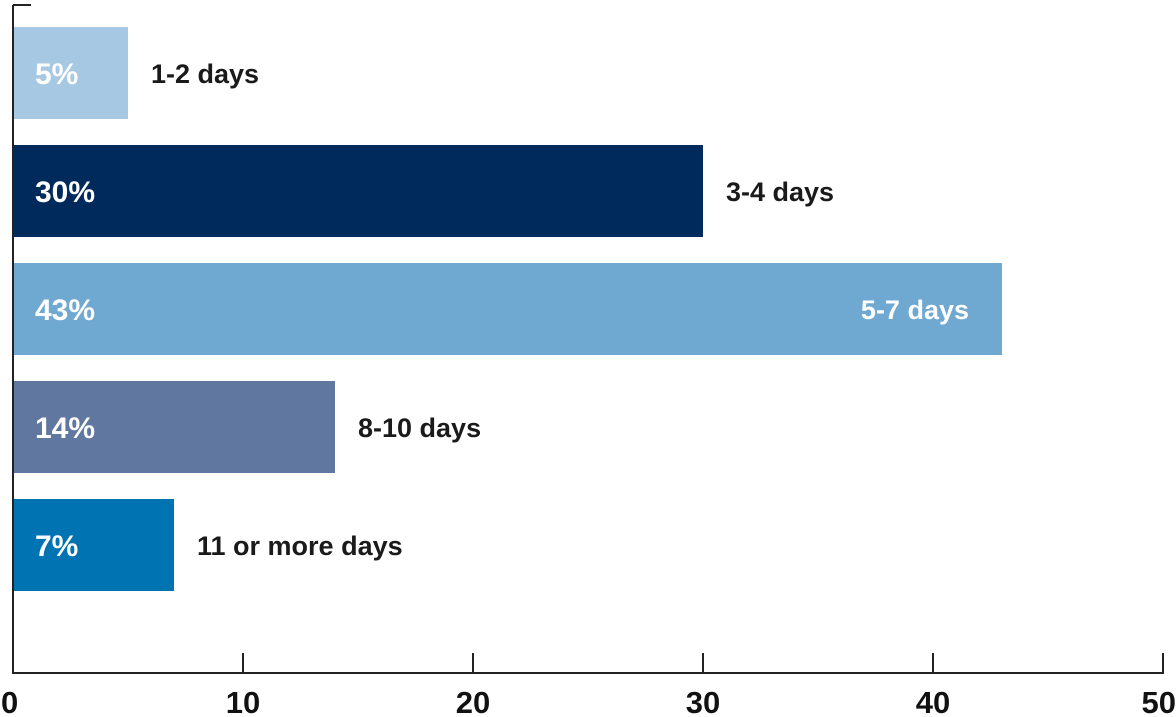  Describe the element at coordinates (9, 701) in the screenshot. I see `x-tick-label: 0` at that location.